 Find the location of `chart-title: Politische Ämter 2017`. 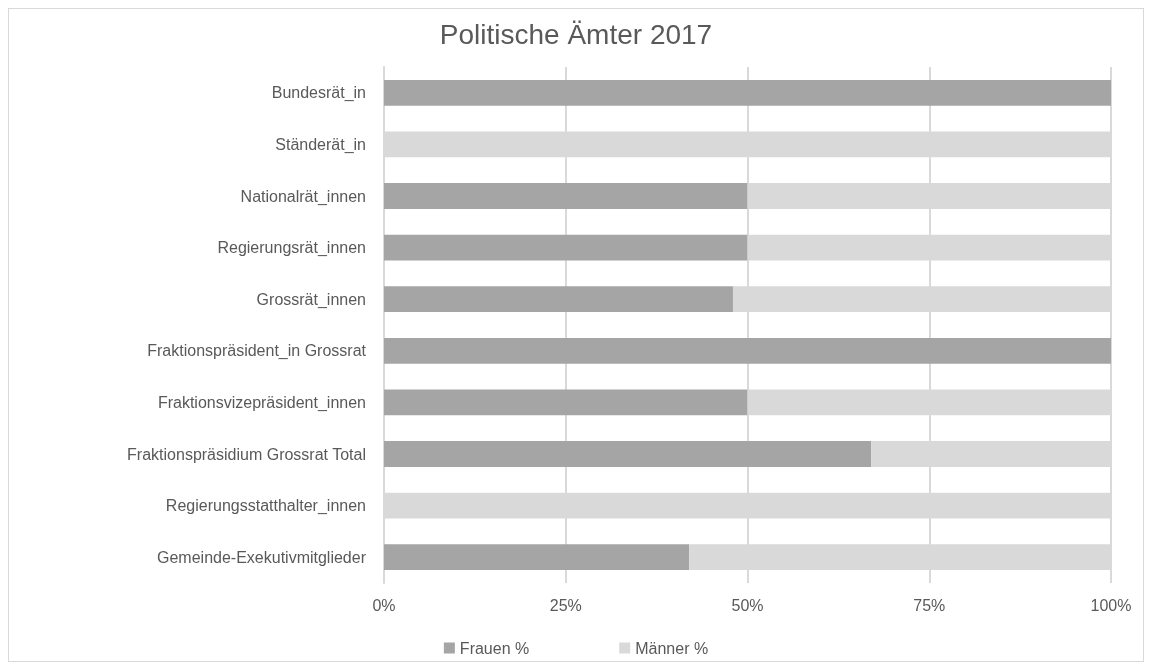

chart-title: Politische Ämter 2017 is located at coordinates (576, 34).